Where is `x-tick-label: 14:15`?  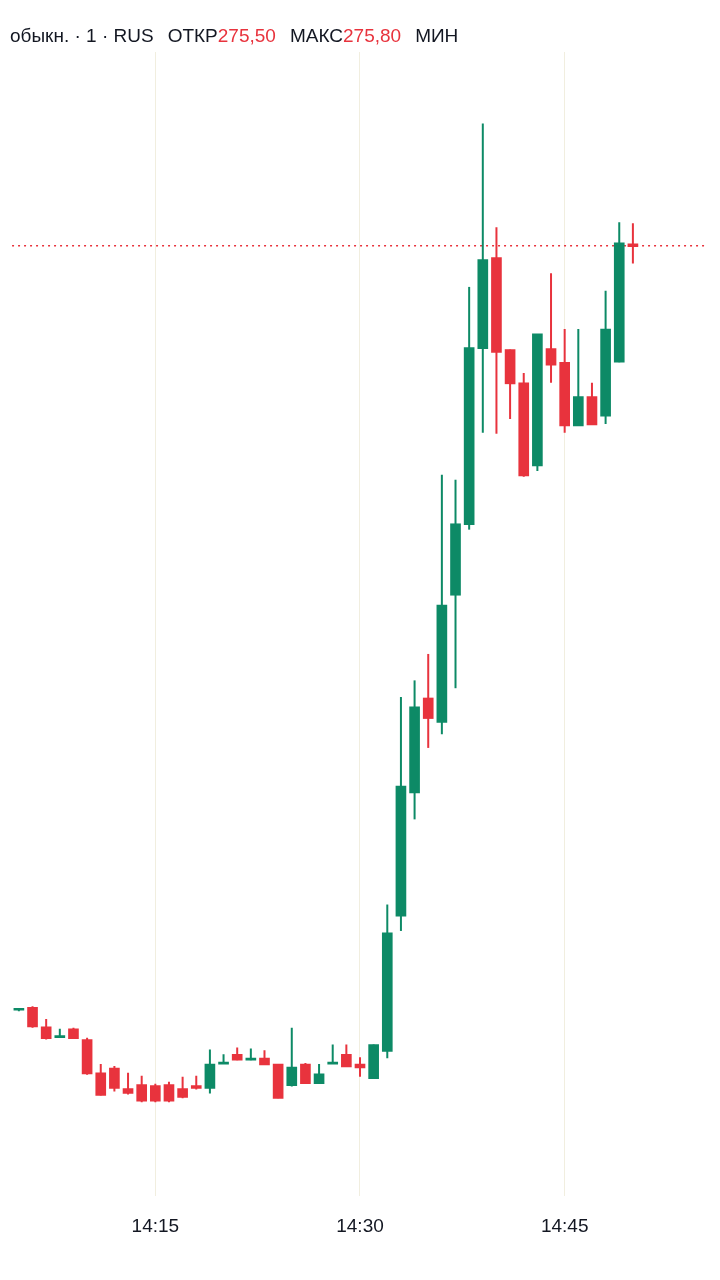
x-tick-label: 14:15 is located at coordinates (155, 1225).